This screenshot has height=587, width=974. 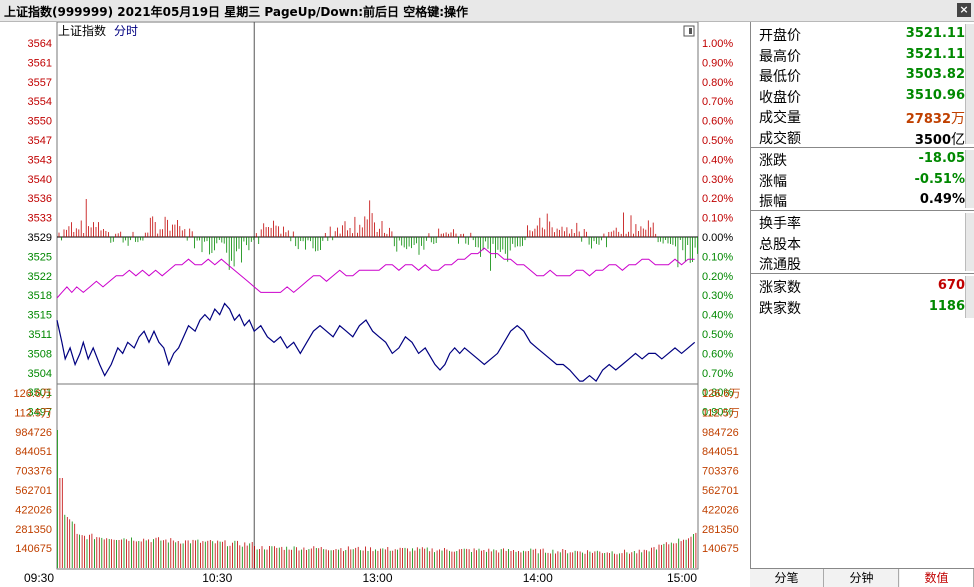 I want to click on volume-tick-label: 126.6万, so click(x=721, y=394).